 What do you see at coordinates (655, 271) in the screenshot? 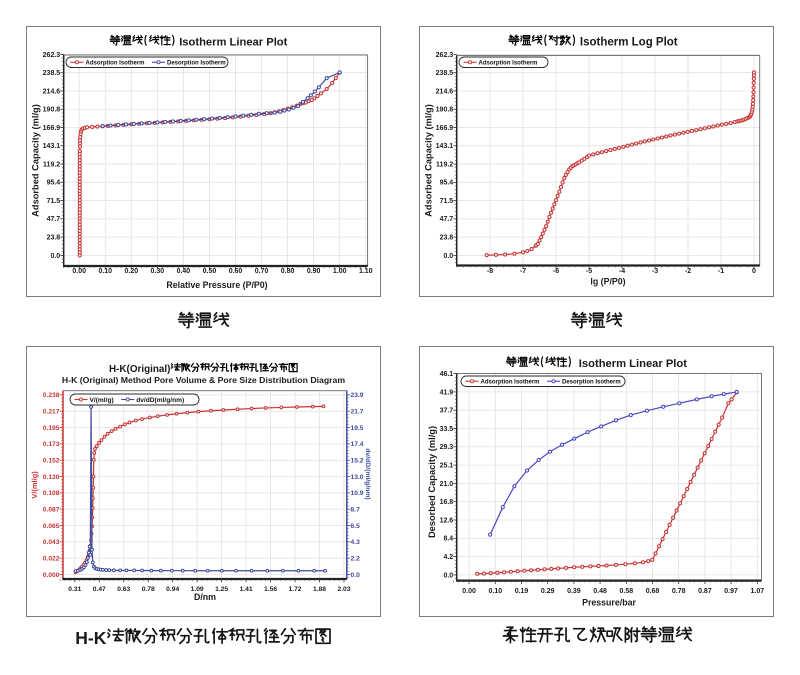
I see `svg-text: -3` at bounding box center [655, 271].